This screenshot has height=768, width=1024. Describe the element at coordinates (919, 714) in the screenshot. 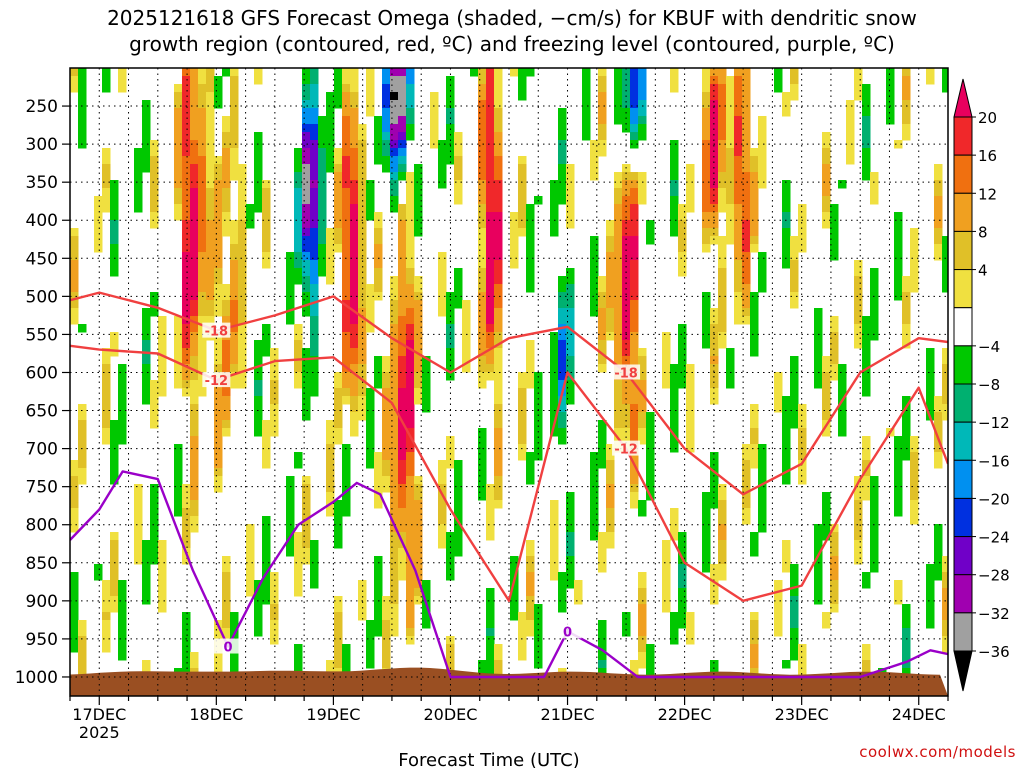

I see `x-tick-label: 24DEC` at that location.